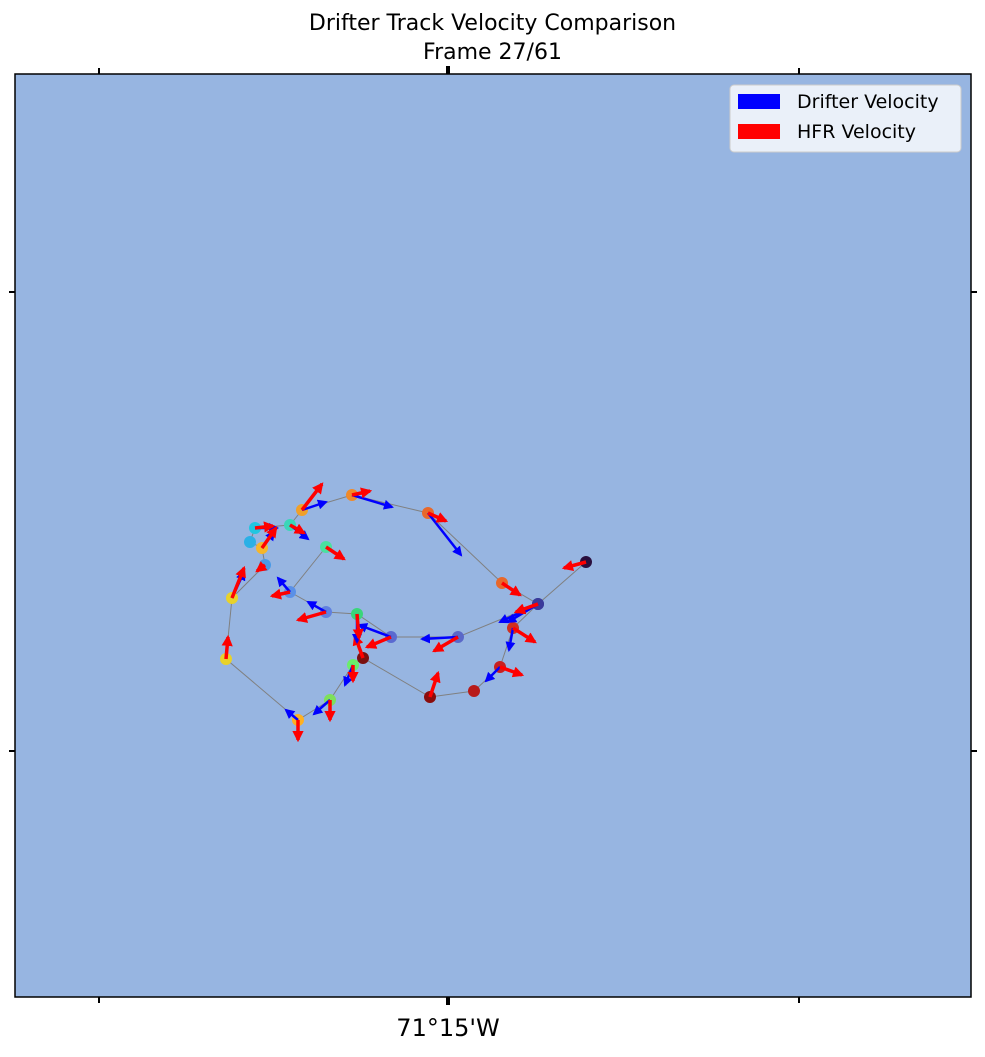  What do you see at coordinates (868, 102) in the screenshot?
I see `legend-label-drifter: Drifter Velocity` at bounding box center [868, 102].